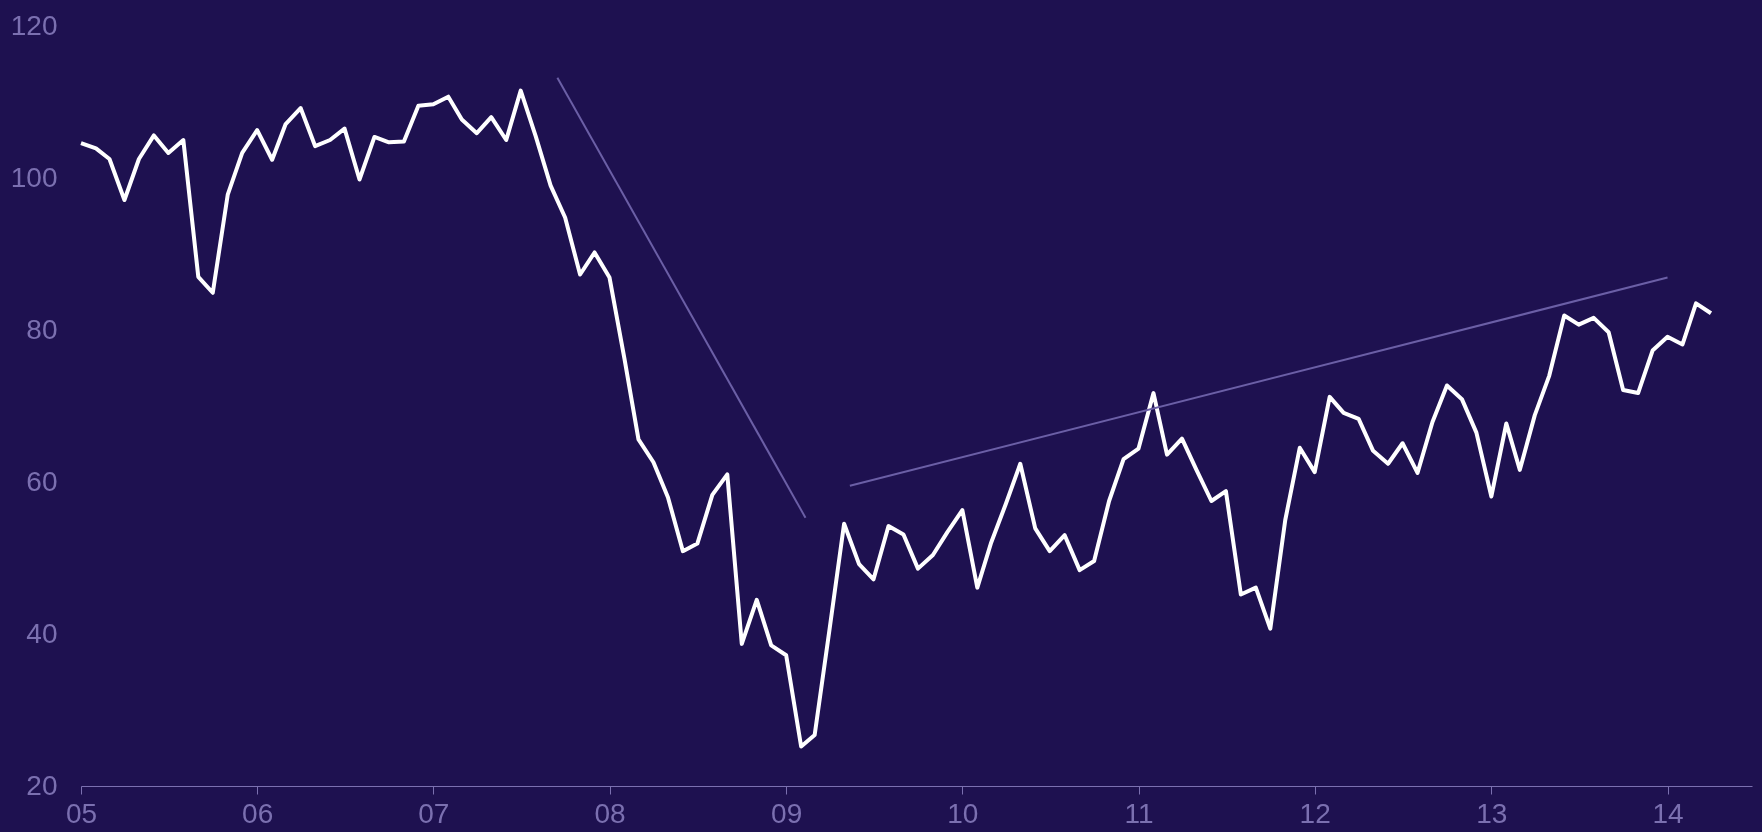 The height and width of the screenshot is (832, 1762). Describe the element at coordinates (963, 813) in the screenshot. I see `x-tick-label: 10` at that location.